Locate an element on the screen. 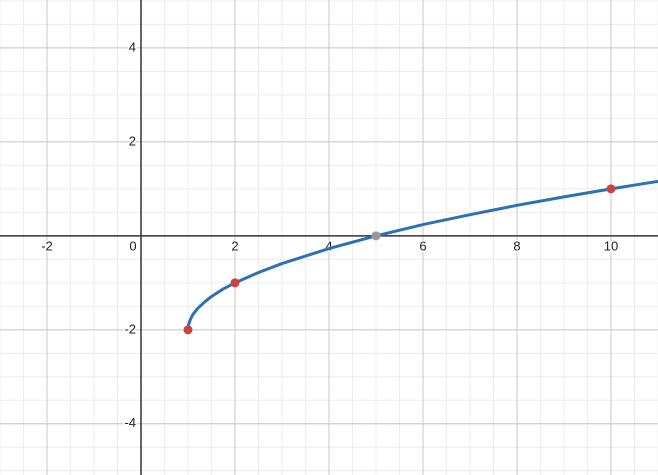 This screenshot has height=475, width=658. x-tick-label: 6 is located at coordinates (422, 245).